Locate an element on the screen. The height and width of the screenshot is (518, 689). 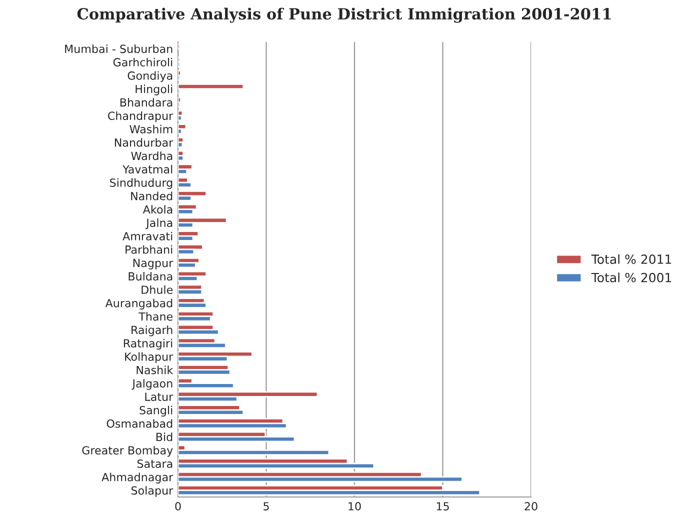
y-tick-label: Latur is located at coordinates (159, 397).